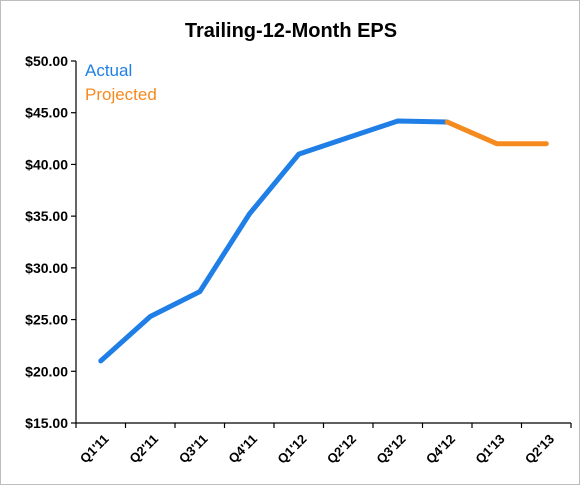 The width and height of the screenshot is (580, 486). I want to click on y-tick-label: $15.00, so click(46, 423).